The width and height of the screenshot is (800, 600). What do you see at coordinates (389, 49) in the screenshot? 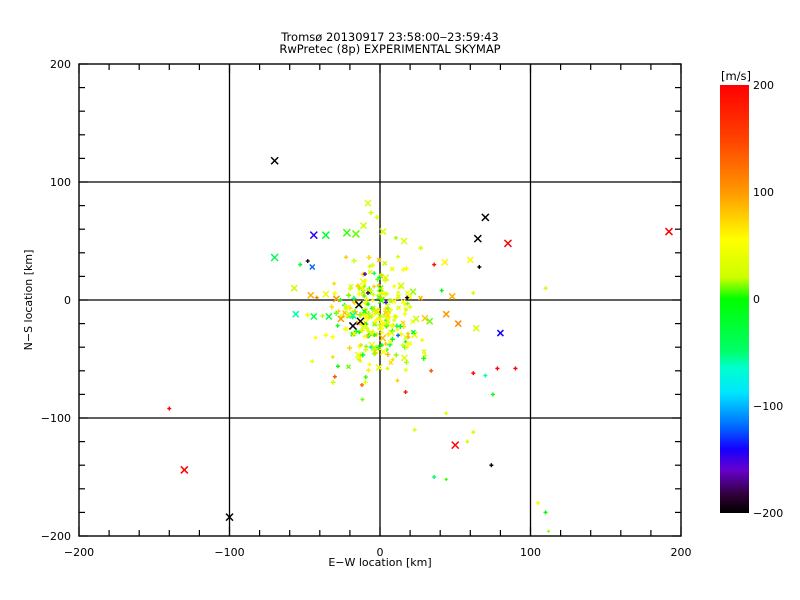
I see `plot-title-line2: RwPretec (8p) EXPERIMENTAL SKYMAP` at bounding box center [389, 49].